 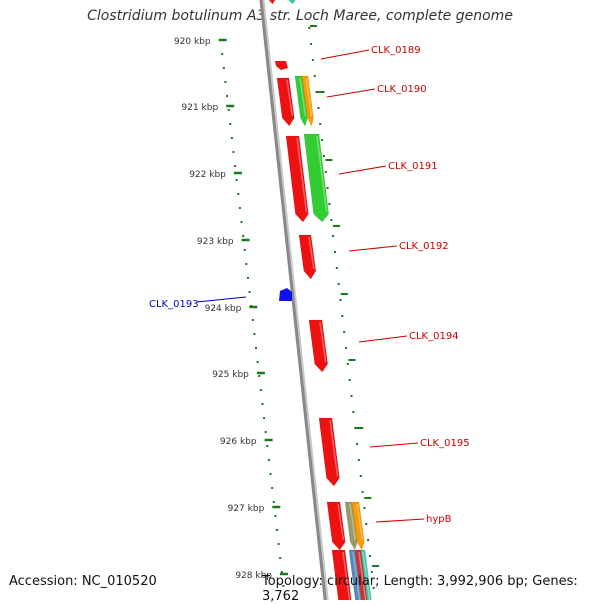 What do you see at coordinates (318, 346) in the screenshot?
I see `gene-arrow-clk0194` at bounding box center [318, 346].